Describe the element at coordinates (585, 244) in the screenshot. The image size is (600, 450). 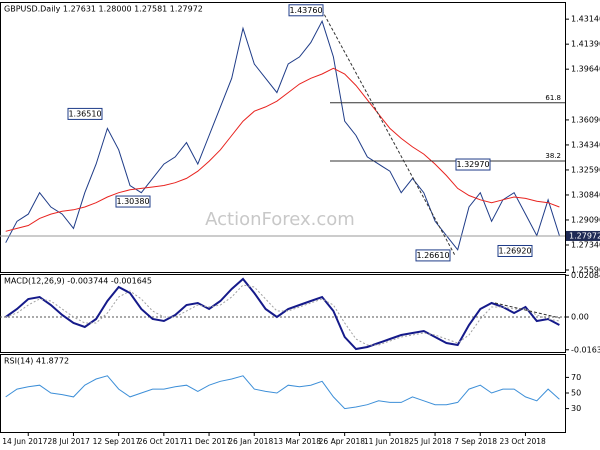
I see `y-tick-label: 1.27340` at that location.